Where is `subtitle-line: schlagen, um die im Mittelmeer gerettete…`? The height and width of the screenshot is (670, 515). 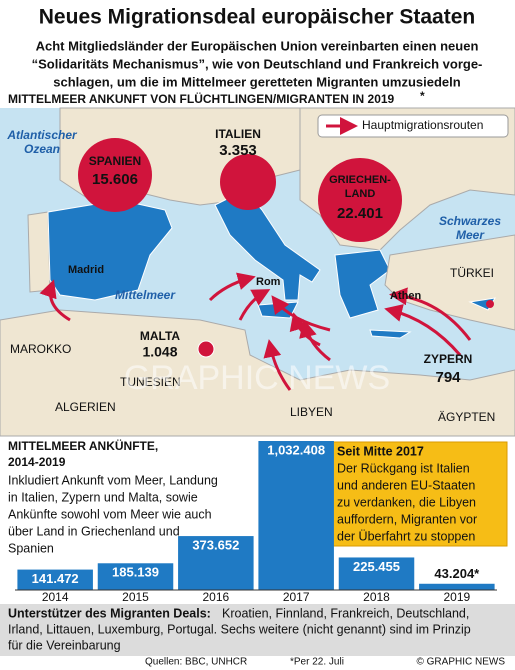 subtitle-line: schlagen, um die im Mittelmeer gerettete… is located at coordinates (256, 81).